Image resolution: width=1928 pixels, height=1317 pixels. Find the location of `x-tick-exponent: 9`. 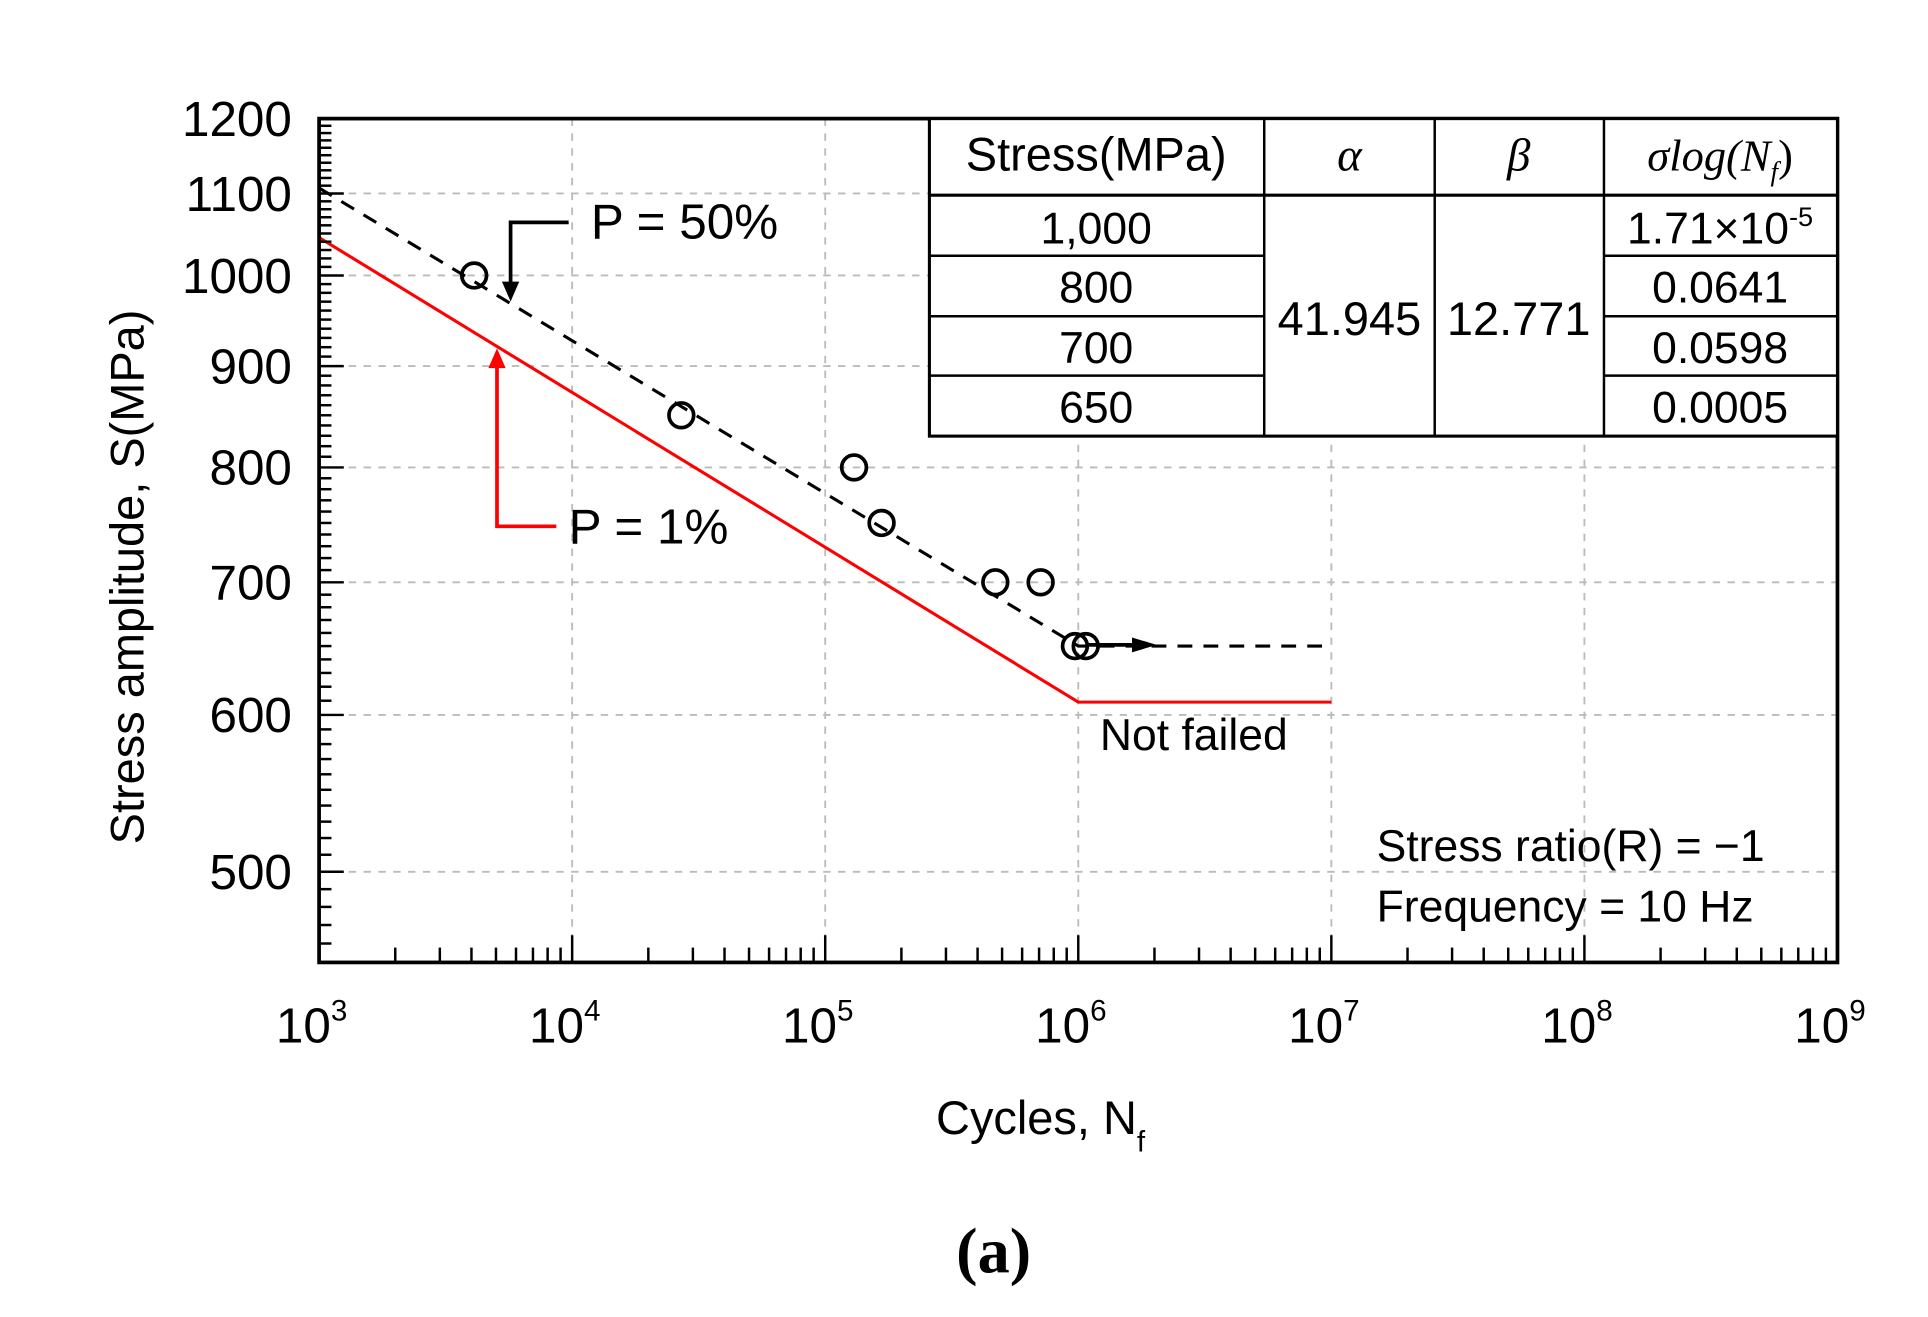

x-tick-exponent: 9 is located at coordinates (1857, 1010).